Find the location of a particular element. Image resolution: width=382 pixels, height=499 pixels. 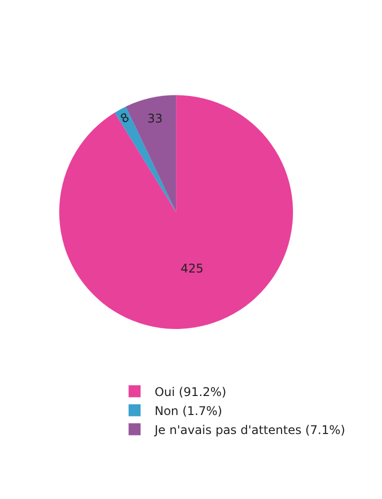

legend-label: Oui (91.2%) is located at coordinates (190, 391).